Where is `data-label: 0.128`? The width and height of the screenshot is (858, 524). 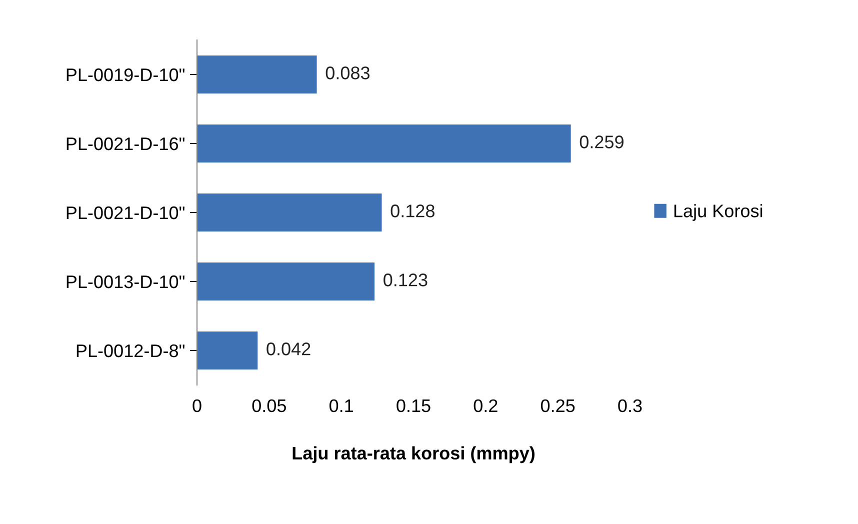
data-label: 0.128 is located at coordinates (412, 211).